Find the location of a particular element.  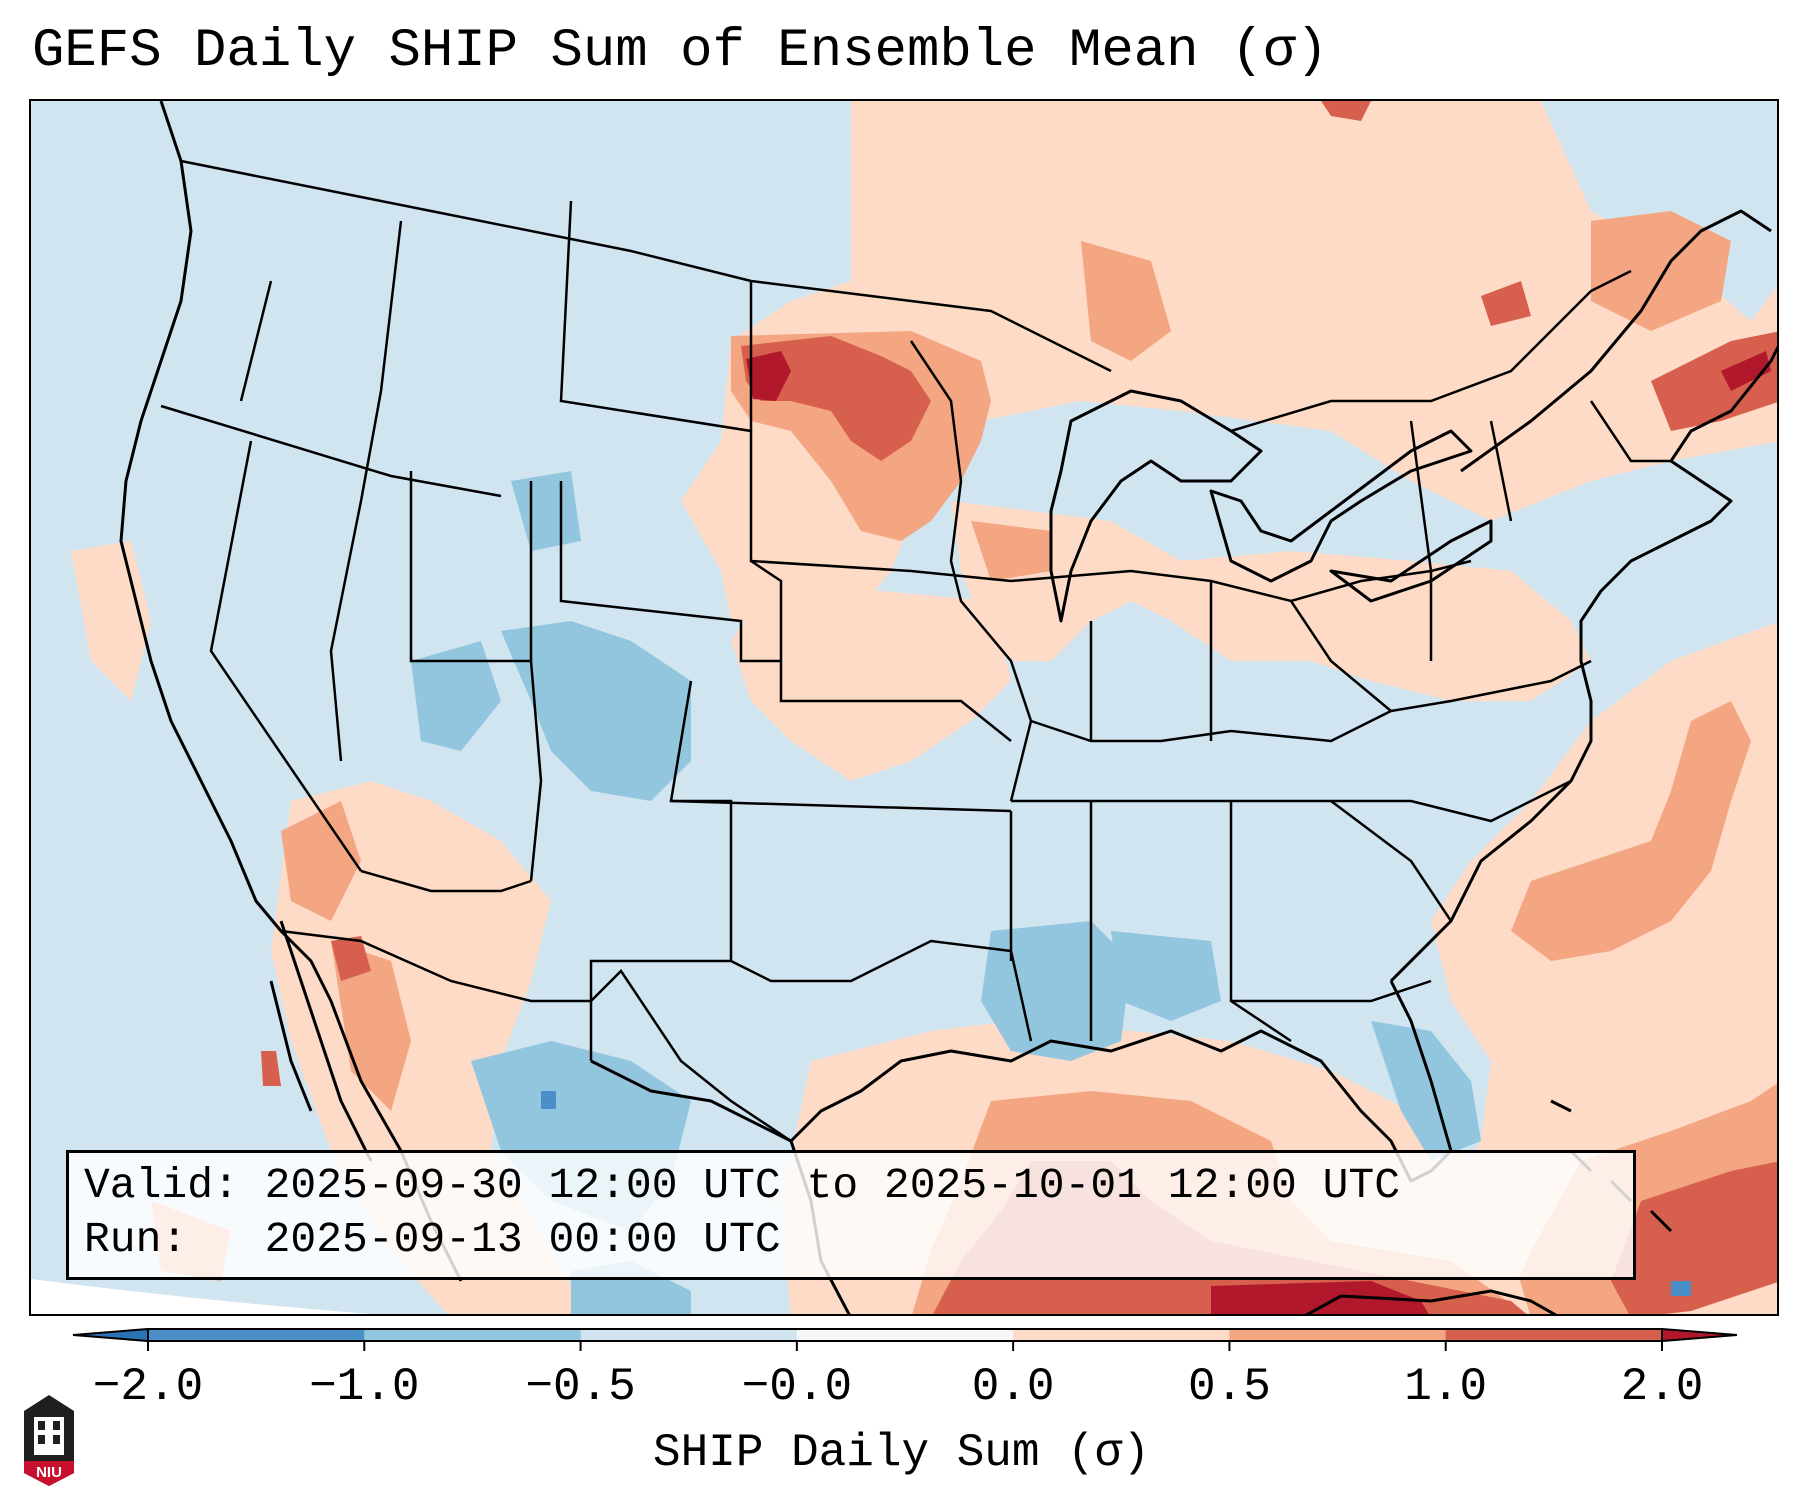

run-line: Run: 2025-09-13 00:00 UTC is located at coordinates (432, 1239).